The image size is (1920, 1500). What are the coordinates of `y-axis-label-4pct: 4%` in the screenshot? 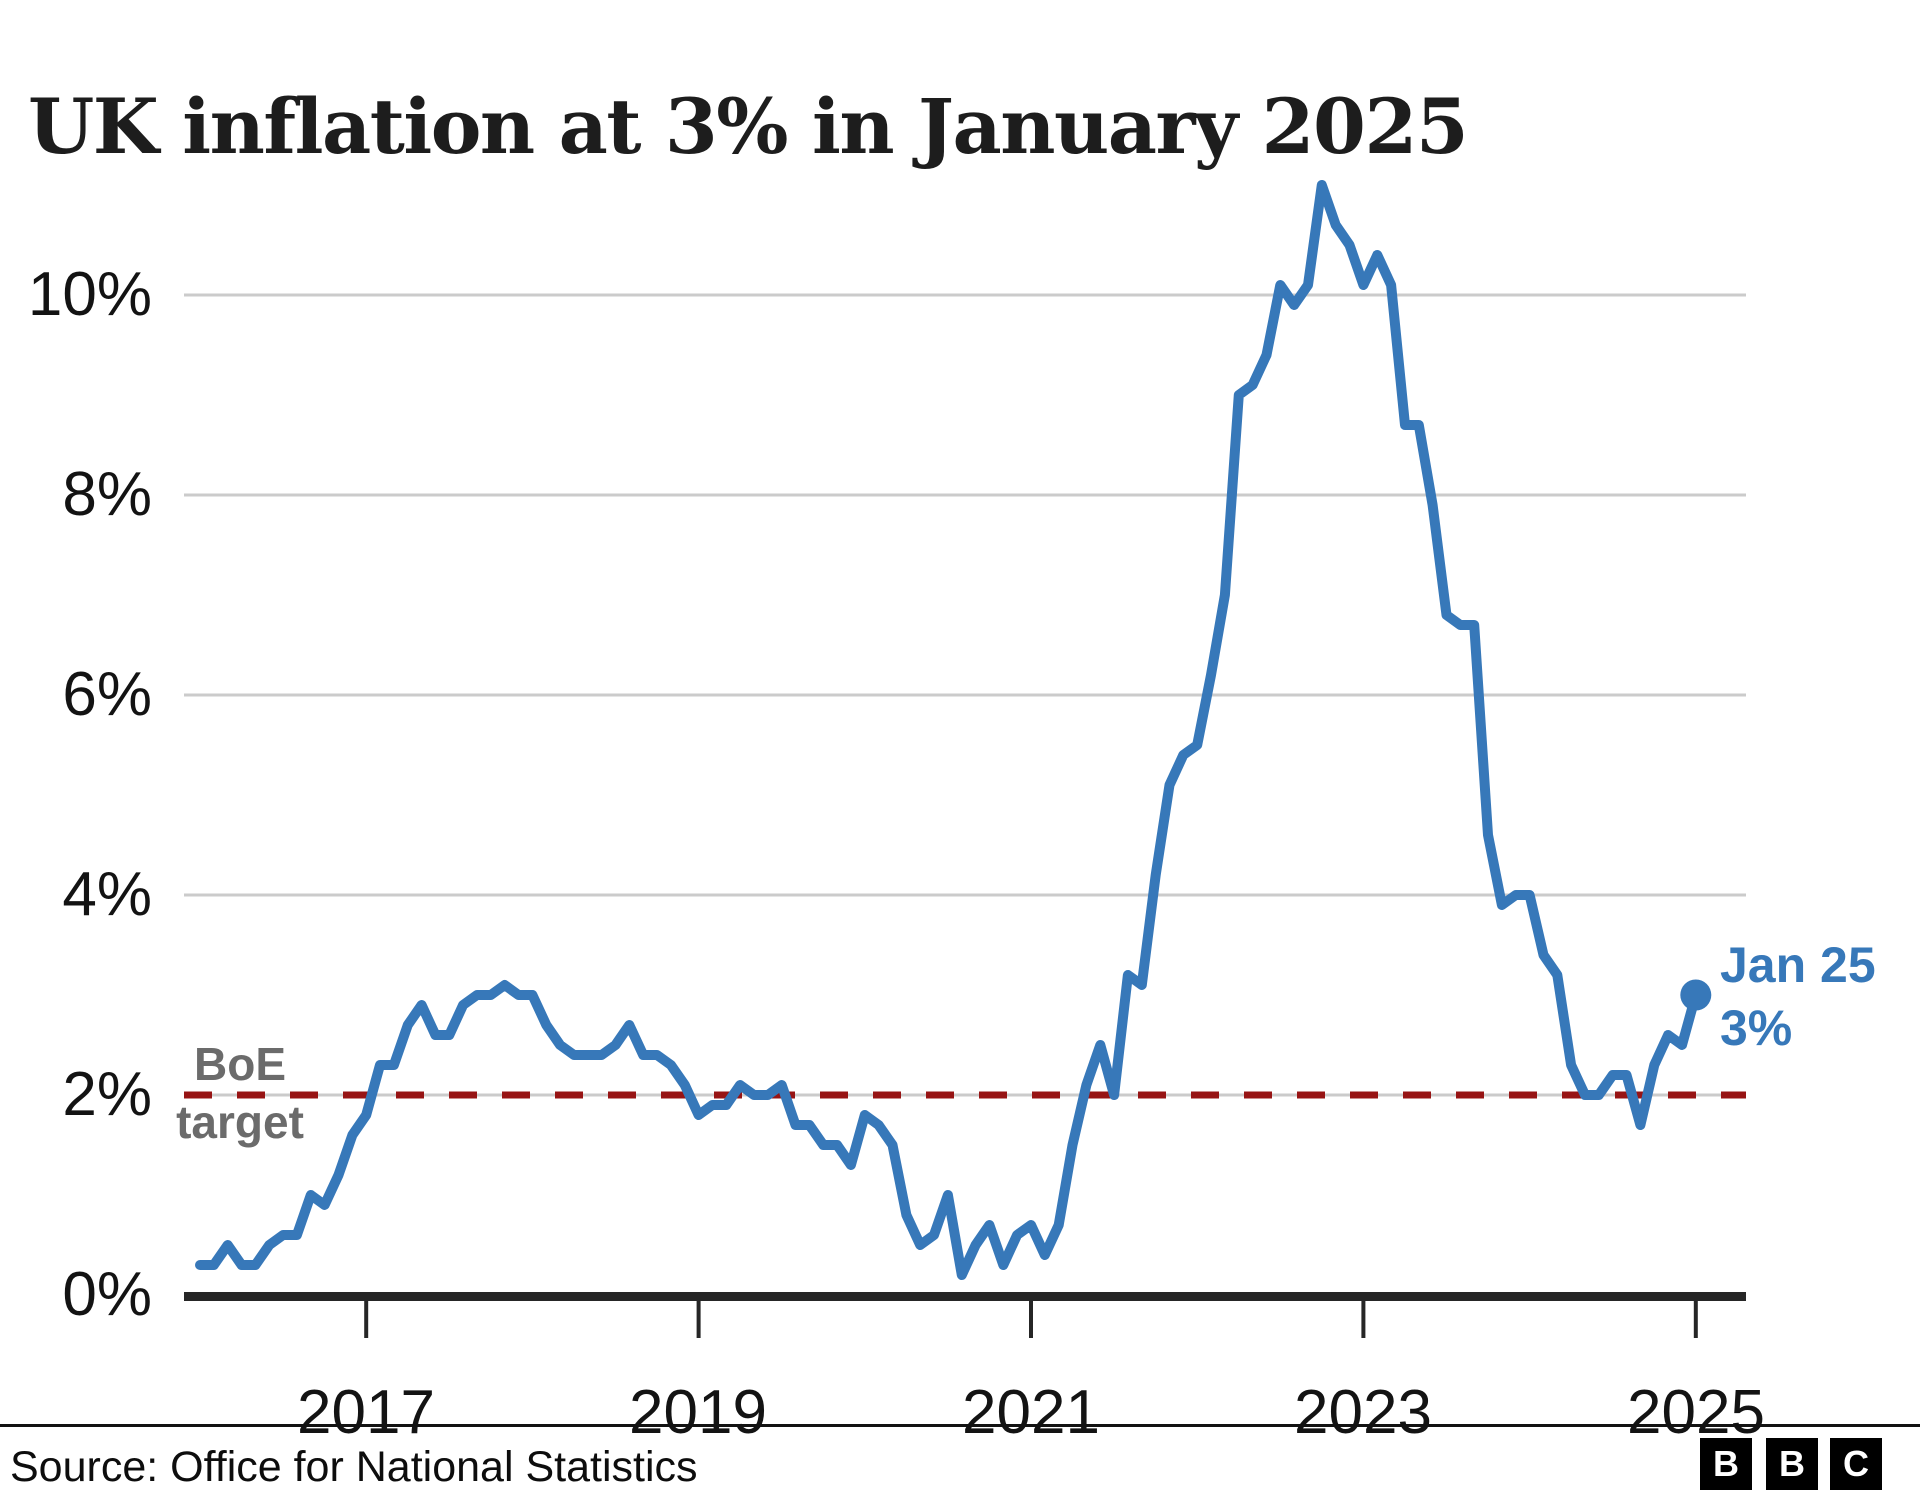 It's located at (107, 894).